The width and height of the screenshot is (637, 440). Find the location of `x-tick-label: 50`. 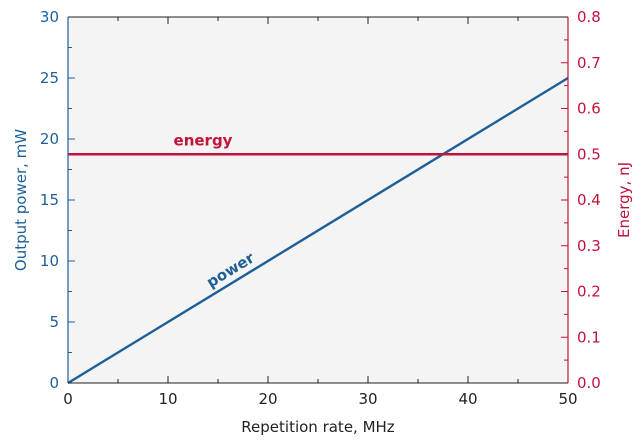

x-tick-label: 50 is located at coordinates (567, 399).